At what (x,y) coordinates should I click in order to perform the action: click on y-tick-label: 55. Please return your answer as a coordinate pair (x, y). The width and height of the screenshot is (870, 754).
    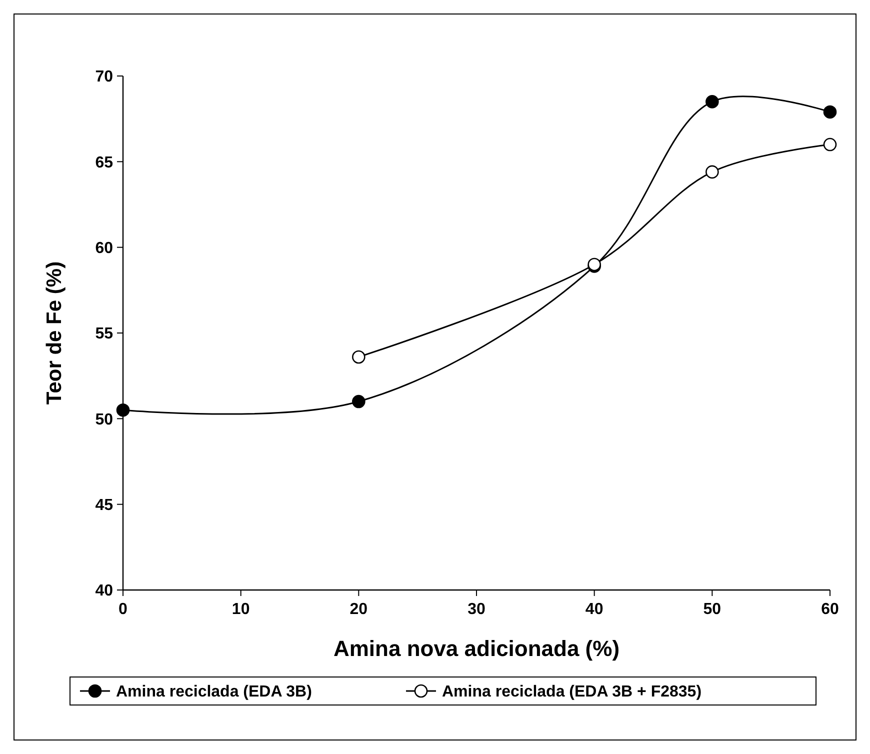
    Looking at the image, I should click on (104, 334).